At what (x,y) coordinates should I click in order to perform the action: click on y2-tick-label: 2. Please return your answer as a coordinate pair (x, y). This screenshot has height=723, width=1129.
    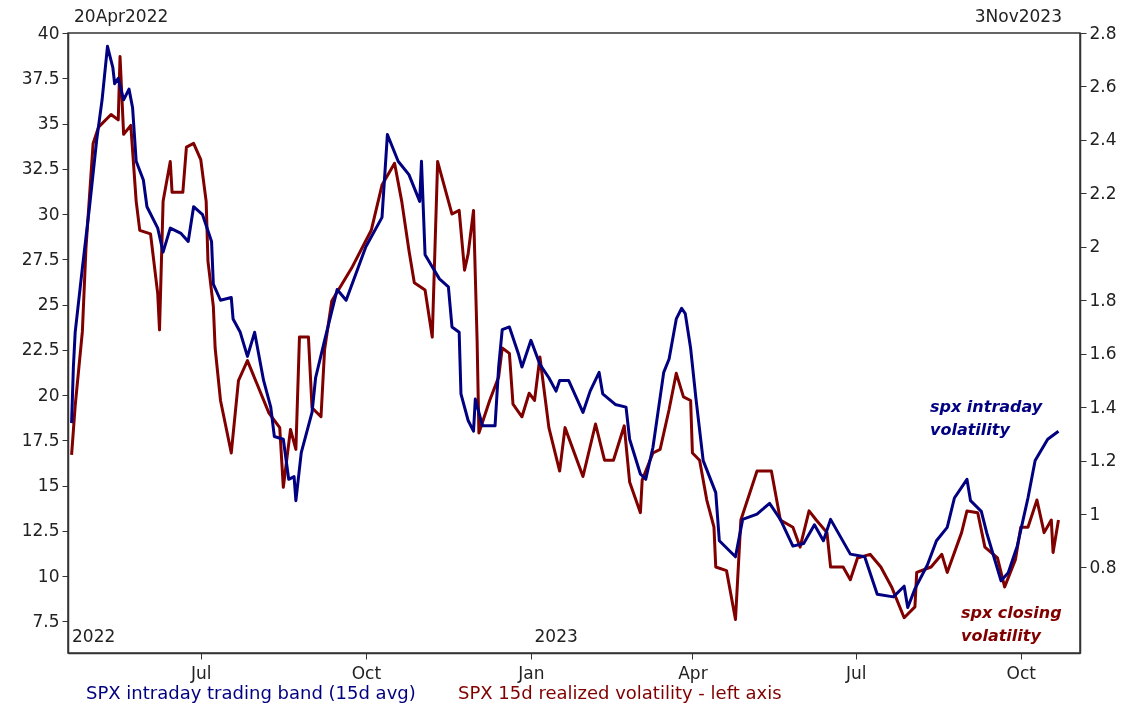
    Looking at the image, I should click on (1095, 246).